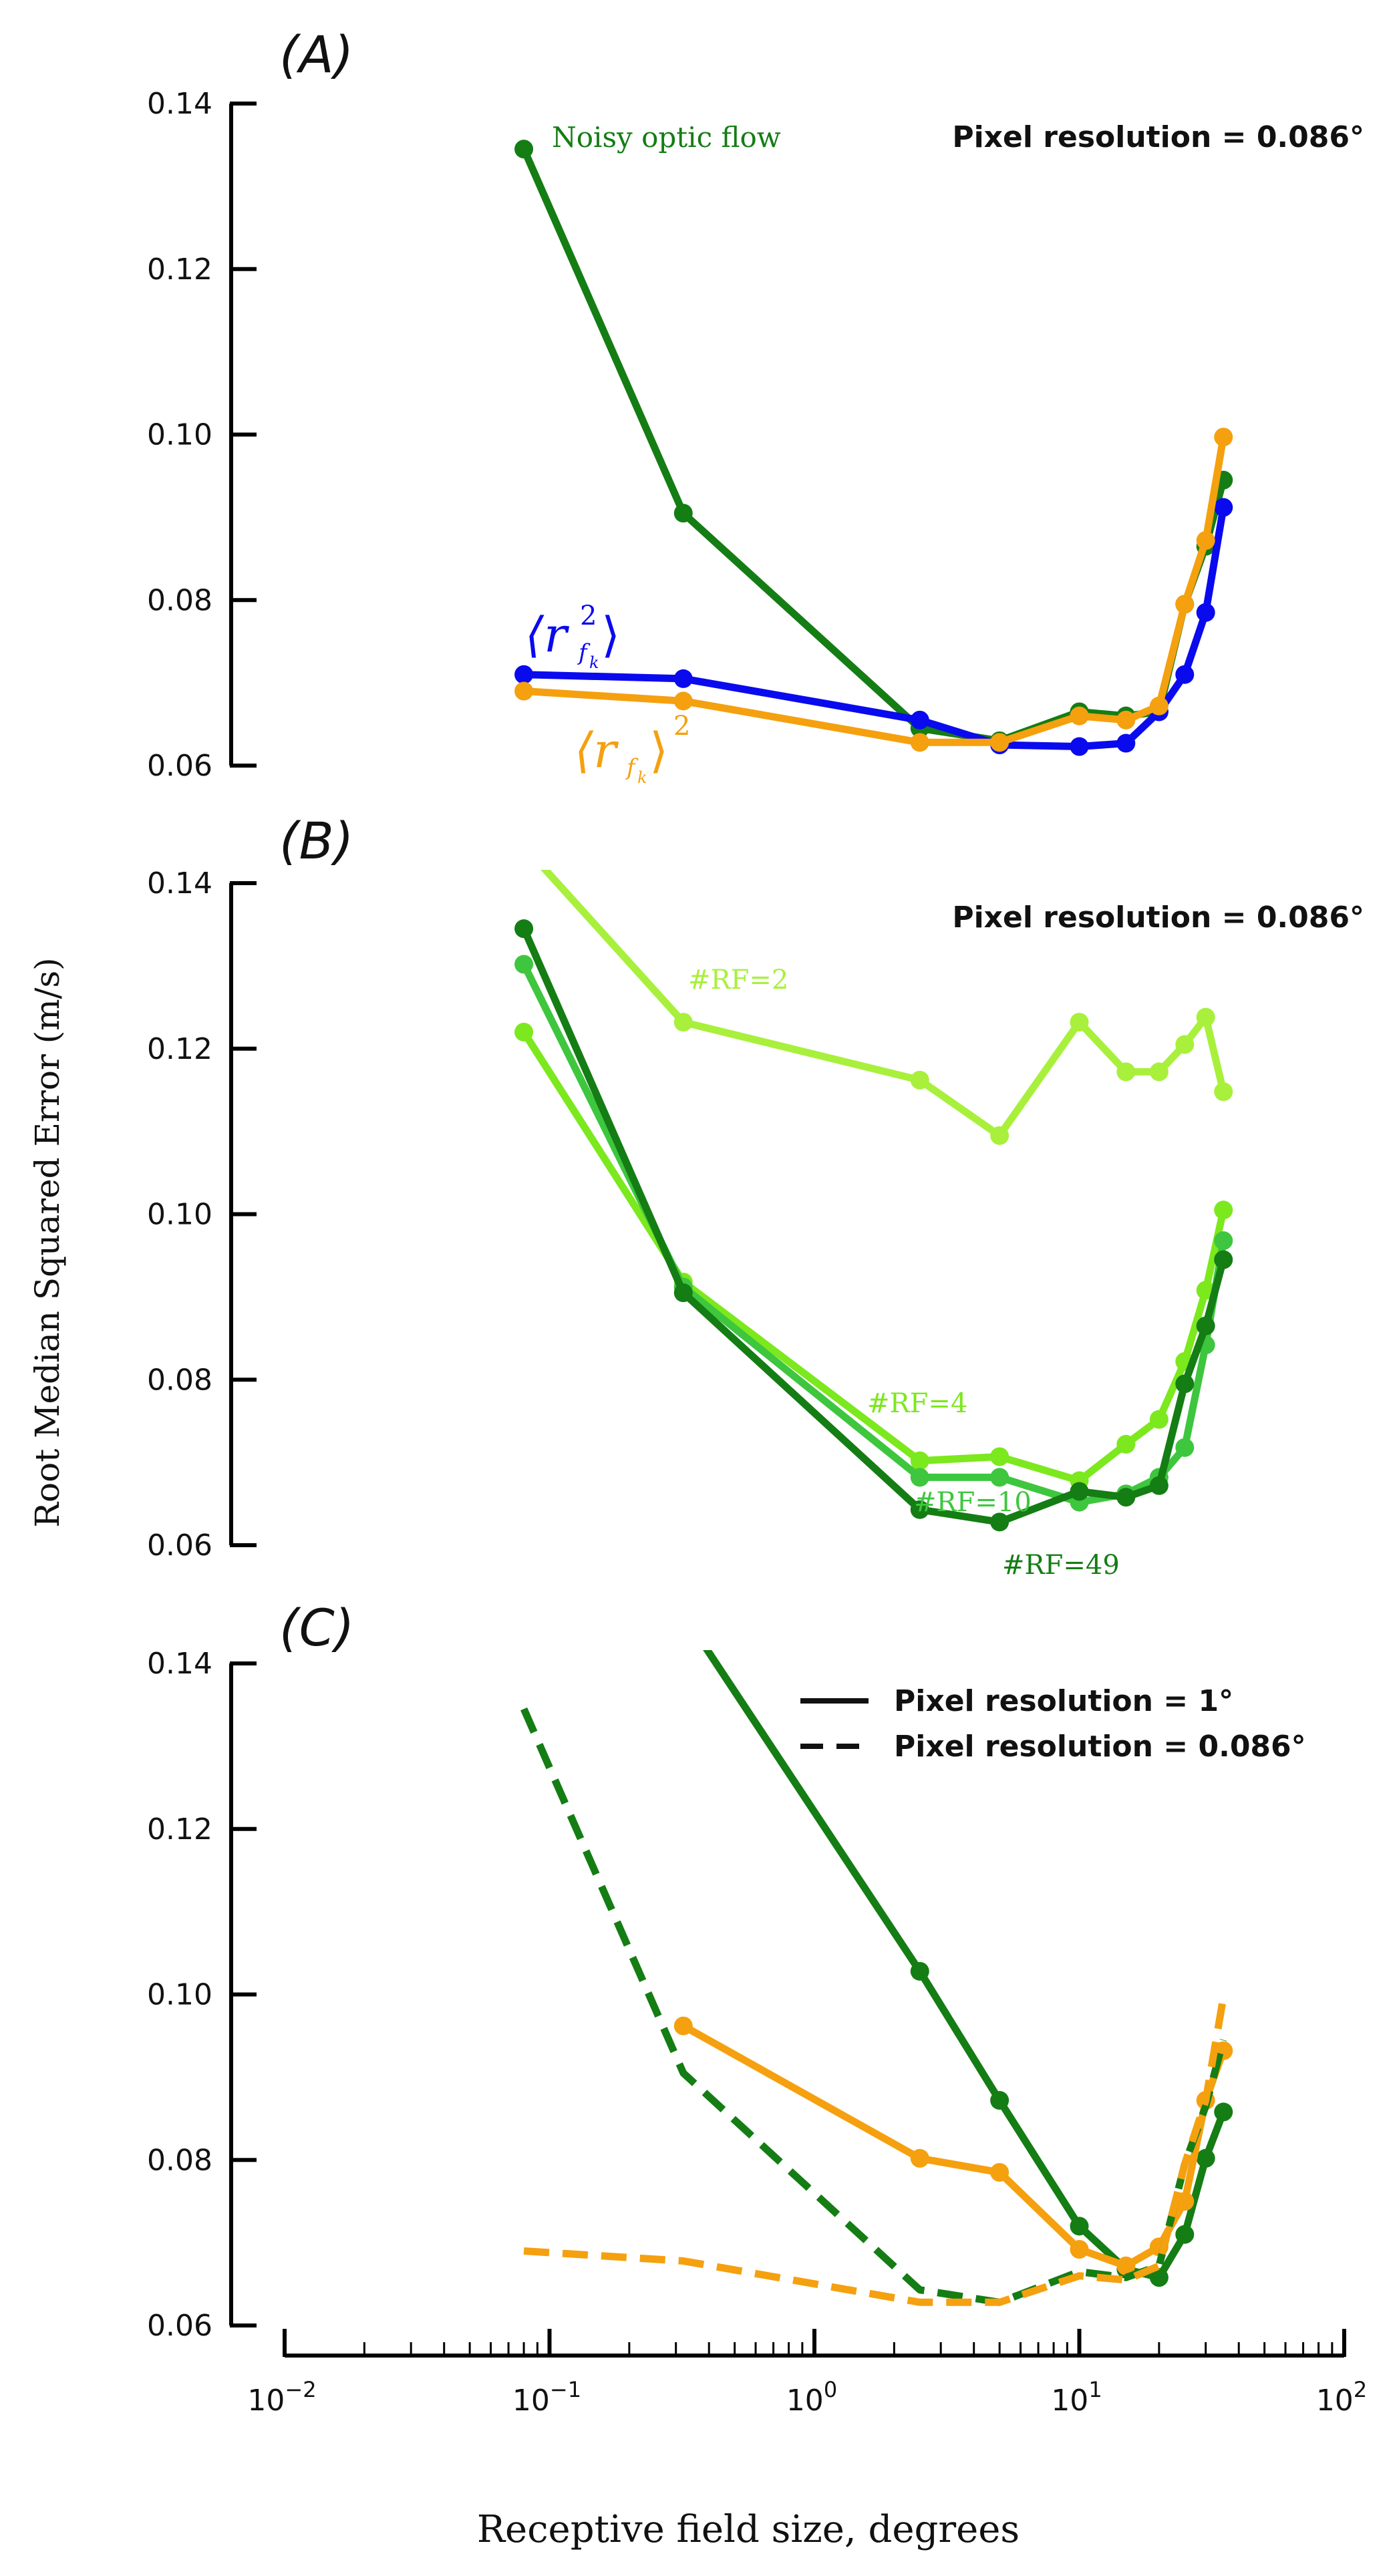 The height and width of the screenshot is (2576, 1399). What do you see at coordinates (588, 616) in the screenshot?
I see `series-label-r-squared-mean-sup: 2` at bounding box center [588, 616].